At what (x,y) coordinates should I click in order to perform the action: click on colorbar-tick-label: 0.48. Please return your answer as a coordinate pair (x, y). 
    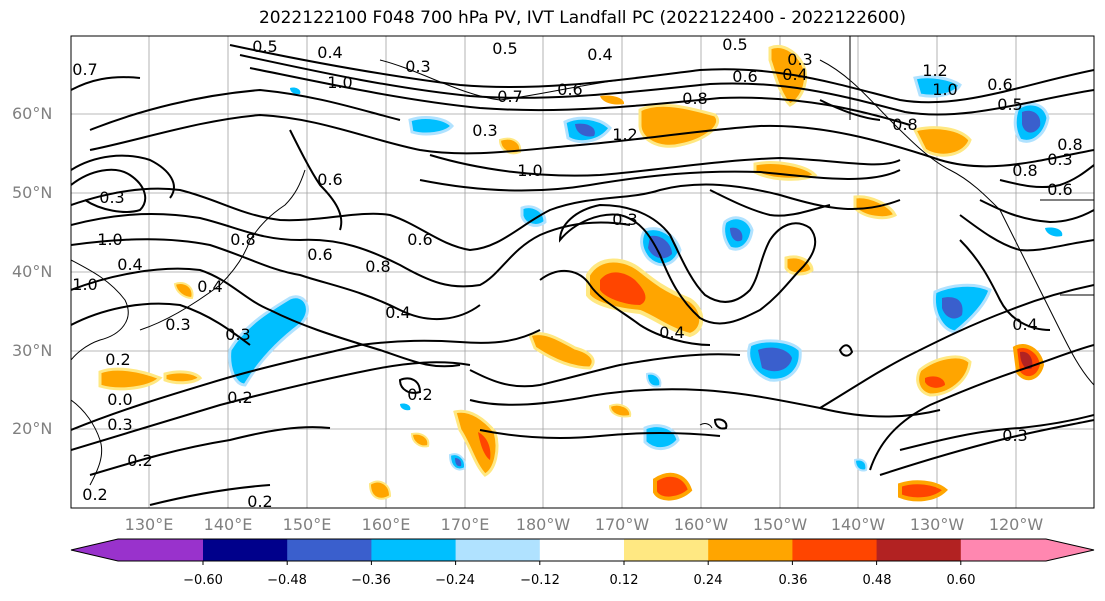
    Looking at the image, I should click on (877, 580).